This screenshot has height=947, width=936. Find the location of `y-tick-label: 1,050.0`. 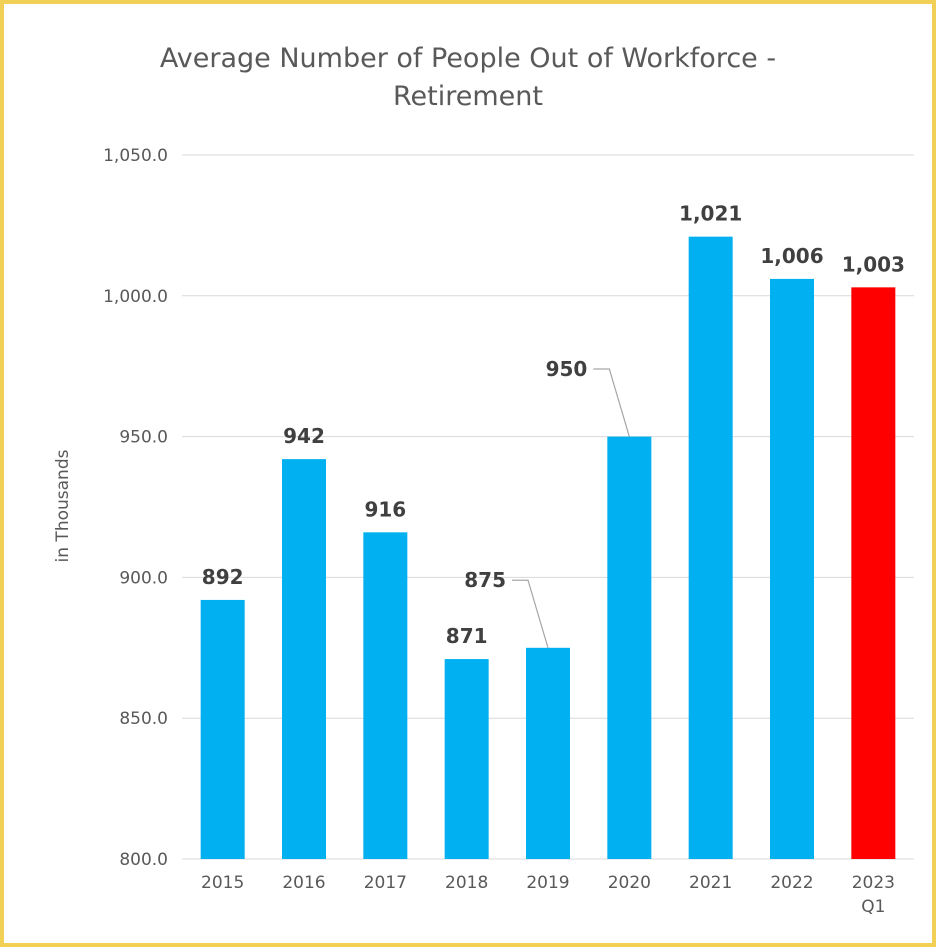

y-tick-label: 1,050.0 is located at coordinates (135, 156).